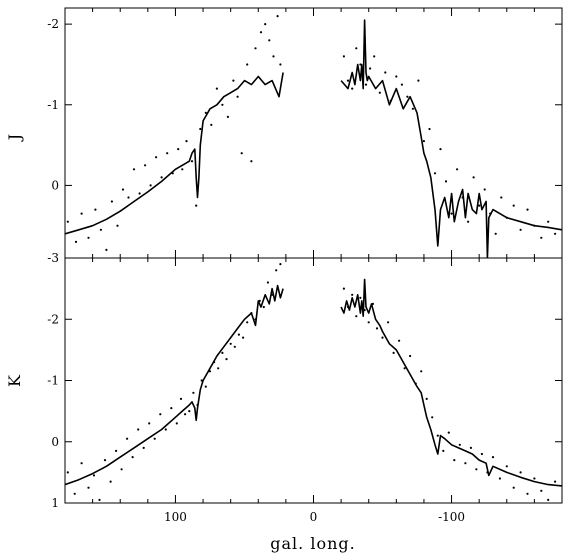 The width and height of the screenshot is (570, 558). I want to click on top-y-tick-label: 0, so click(55, 185).